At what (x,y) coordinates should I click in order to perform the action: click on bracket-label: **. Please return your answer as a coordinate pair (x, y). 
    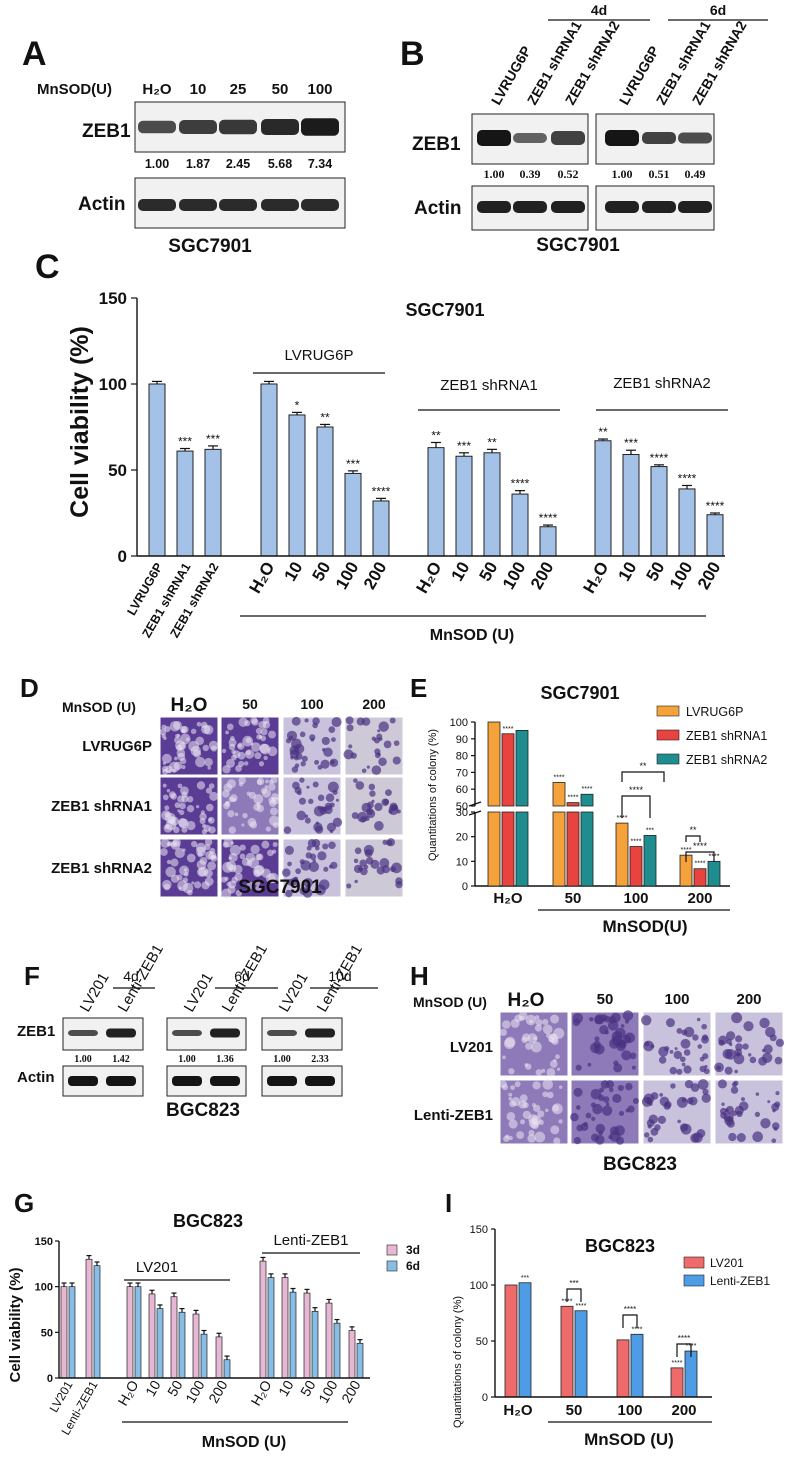
    Looking at the image, I should click on (643, 766).